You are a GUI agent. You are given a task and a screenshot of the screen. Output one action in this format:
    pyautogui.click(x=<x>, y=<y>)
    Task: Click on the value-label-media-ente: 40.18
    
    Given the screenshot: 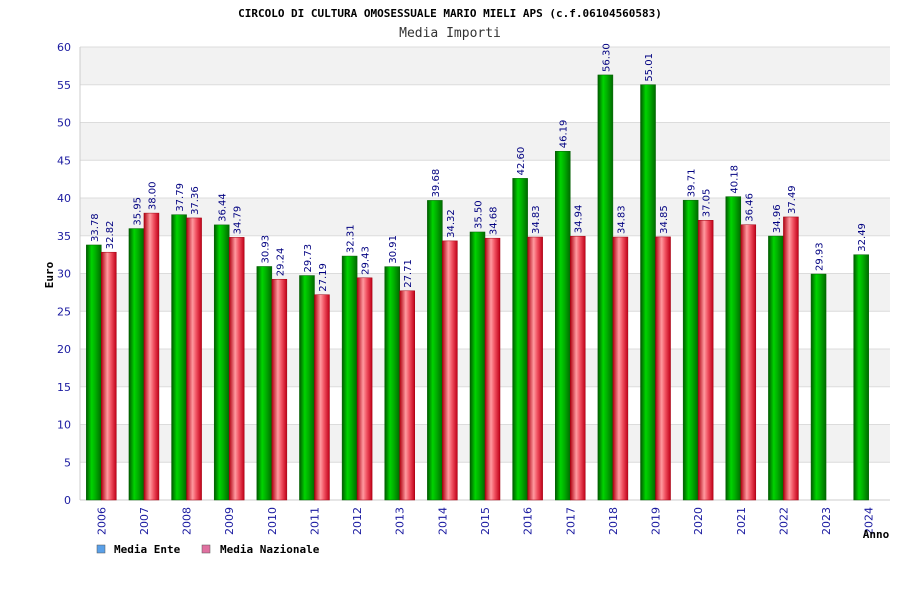 What is the action you would take?
    pyautogui.click(x=734, y=179)
    